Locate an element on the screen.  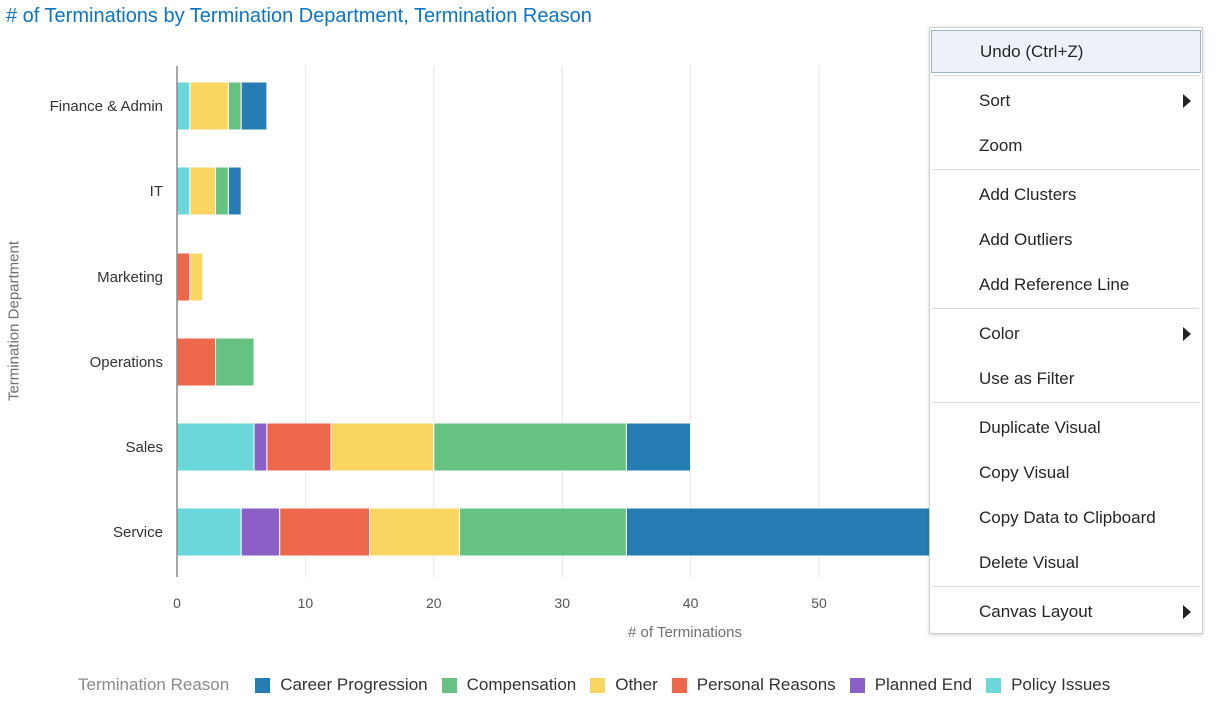
menu-item-copy-data-to-clipboard: Copy Data to Clipboard is located at coordinates (1066, 517).